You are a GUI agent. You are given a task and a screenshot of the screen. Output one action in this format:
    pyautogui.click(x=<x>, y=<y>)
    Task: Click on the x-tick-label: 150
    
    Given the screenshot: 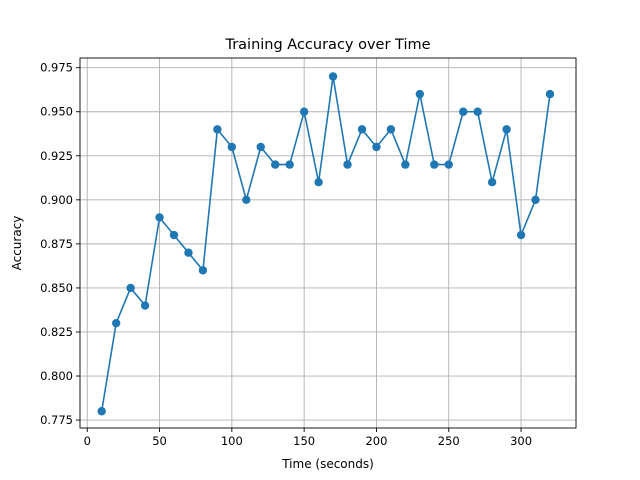 What is the action you would take?
    pyautogui.click(x=304, y=441)
    